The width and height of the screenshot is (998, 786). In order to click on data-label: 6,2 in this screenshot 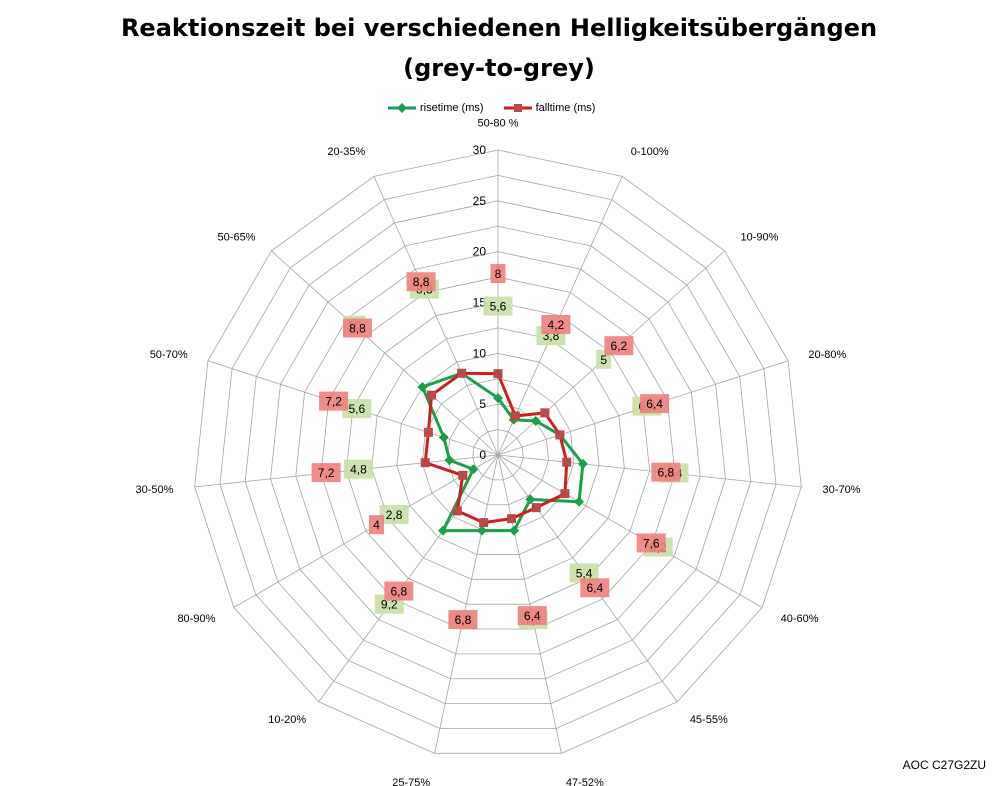, I will do `click(619, 346)`.